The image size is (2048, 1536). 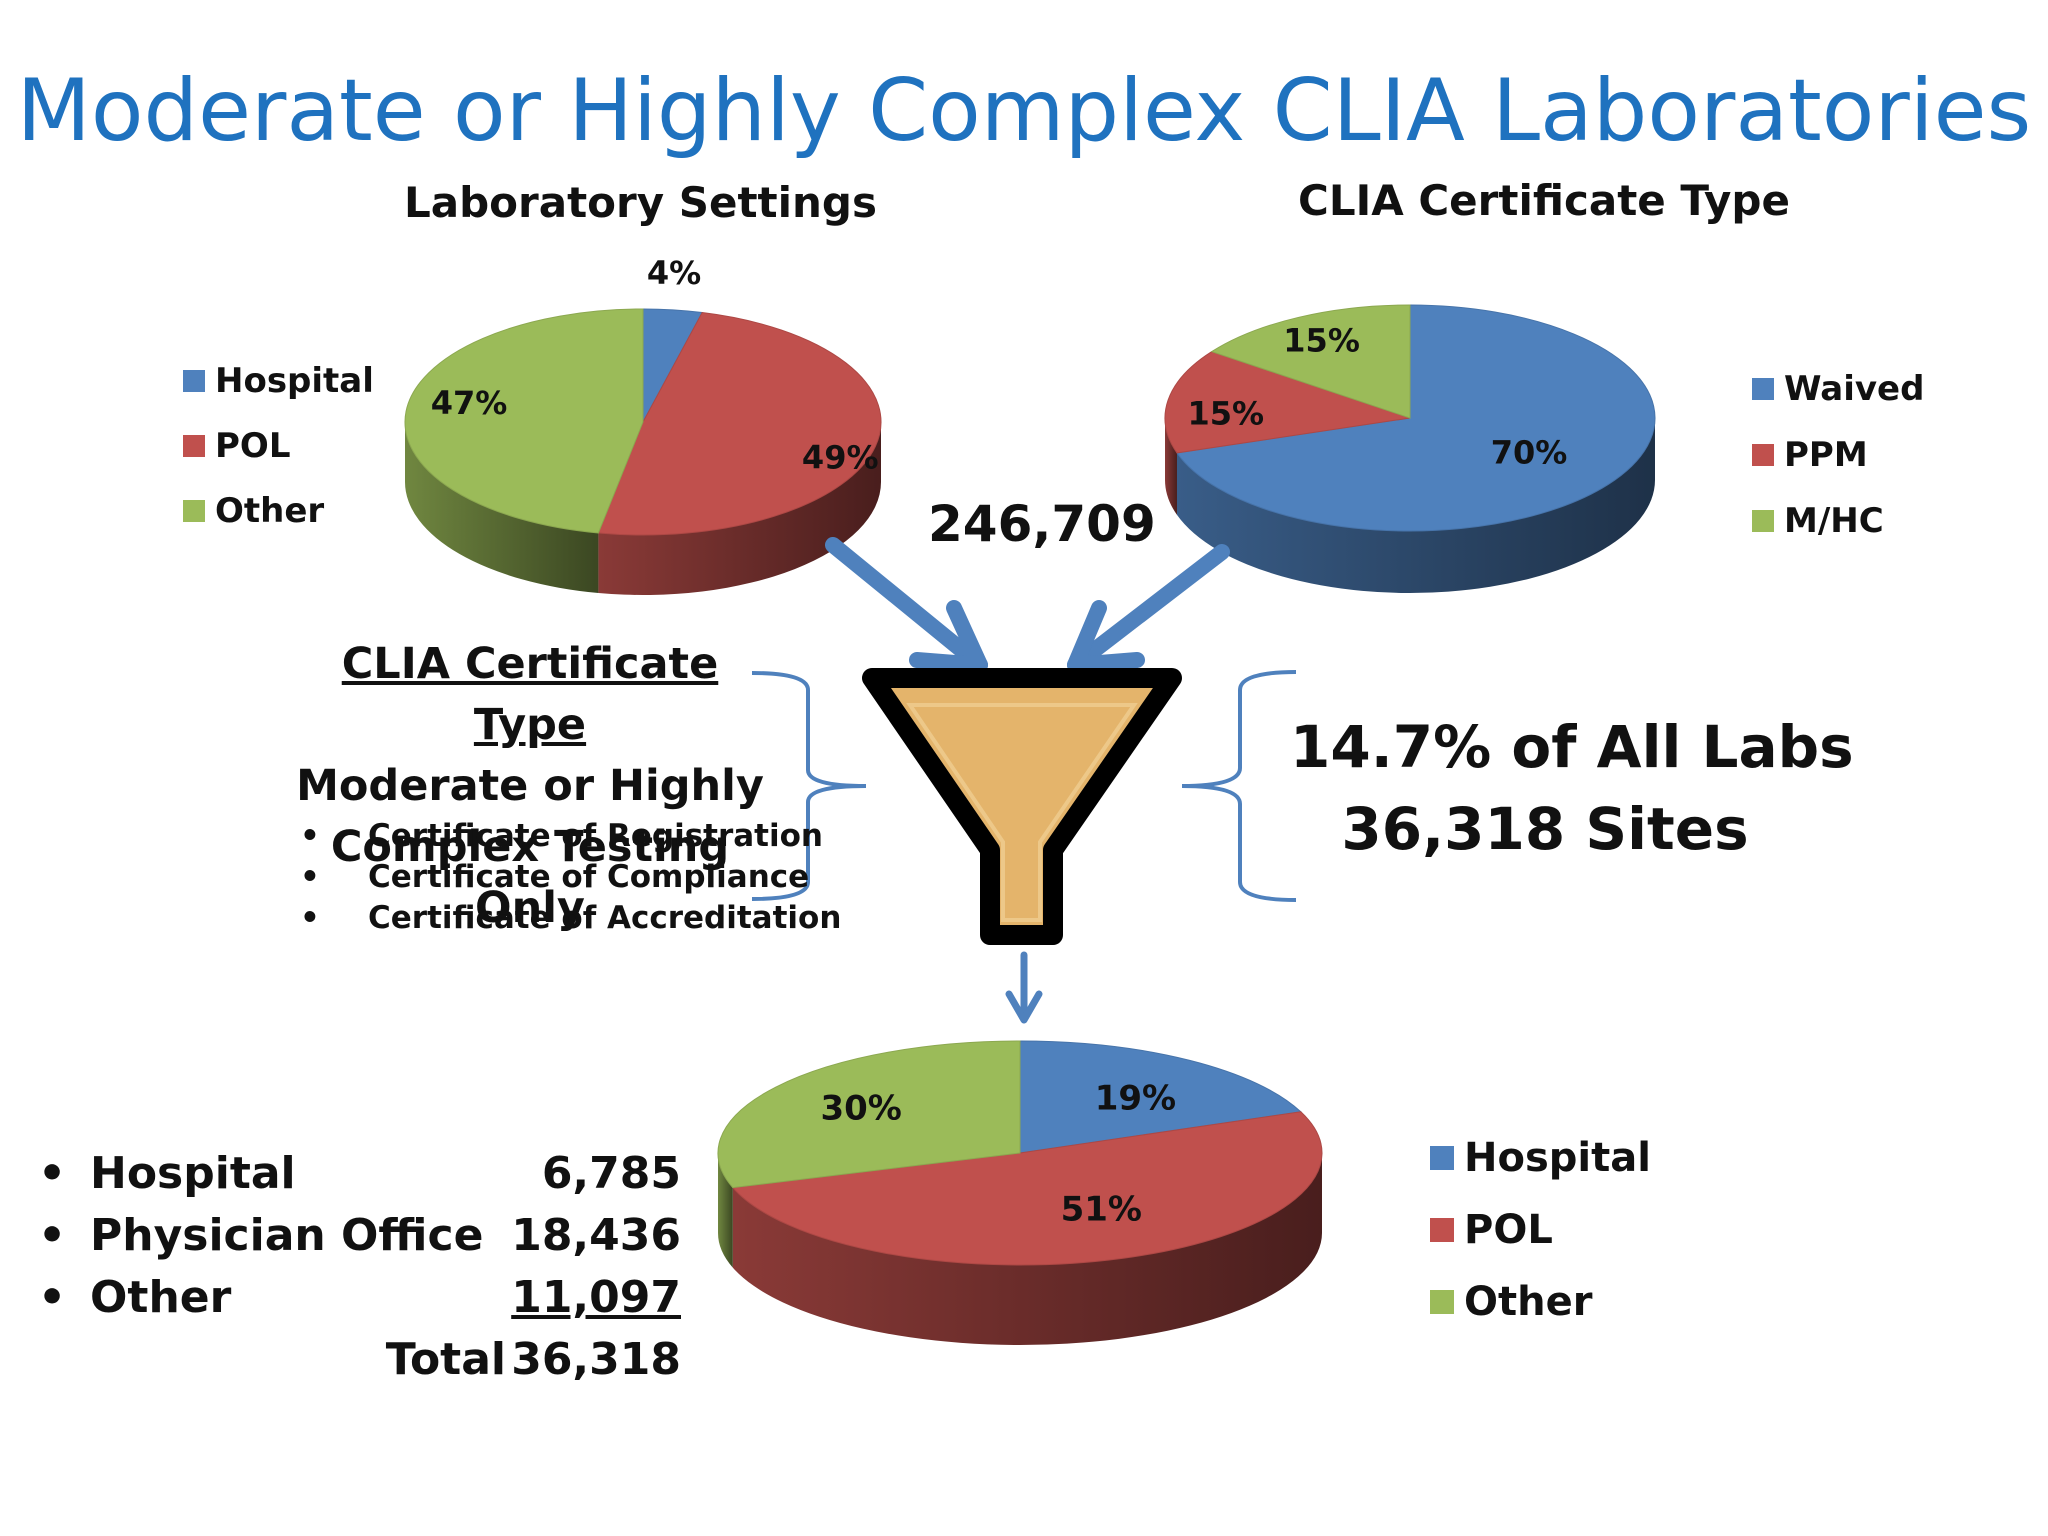 I want to click on criteria-title: CLIA Certificate Type, so click(x=530, y=695).